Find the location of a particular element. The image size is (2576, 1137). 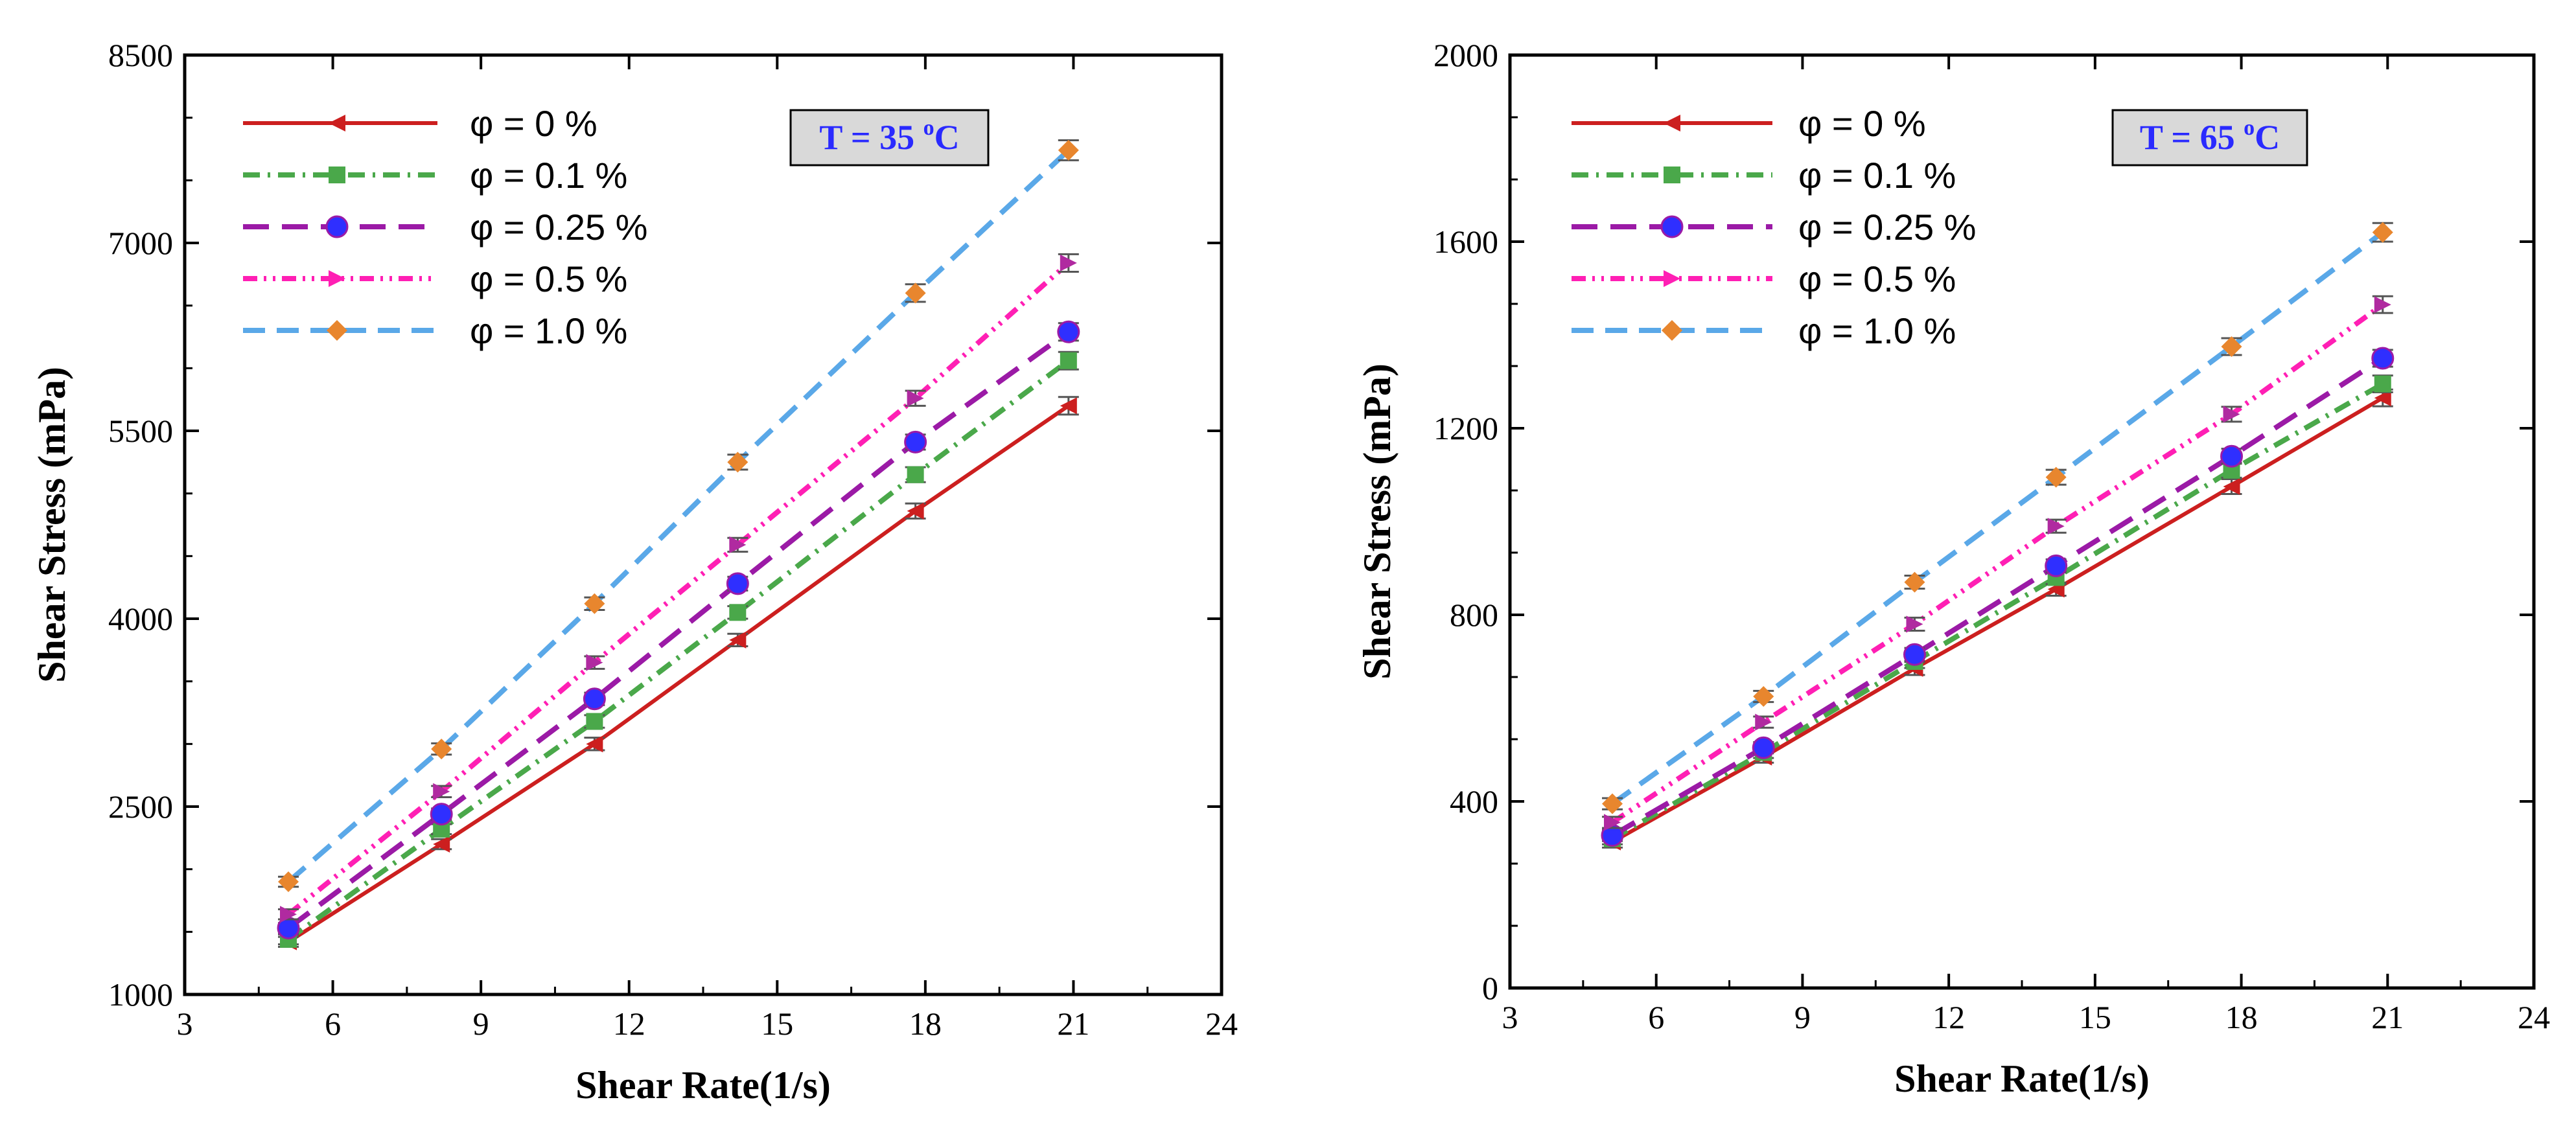

y-tick-label: 1600 is located at coordinates (1465, 242).